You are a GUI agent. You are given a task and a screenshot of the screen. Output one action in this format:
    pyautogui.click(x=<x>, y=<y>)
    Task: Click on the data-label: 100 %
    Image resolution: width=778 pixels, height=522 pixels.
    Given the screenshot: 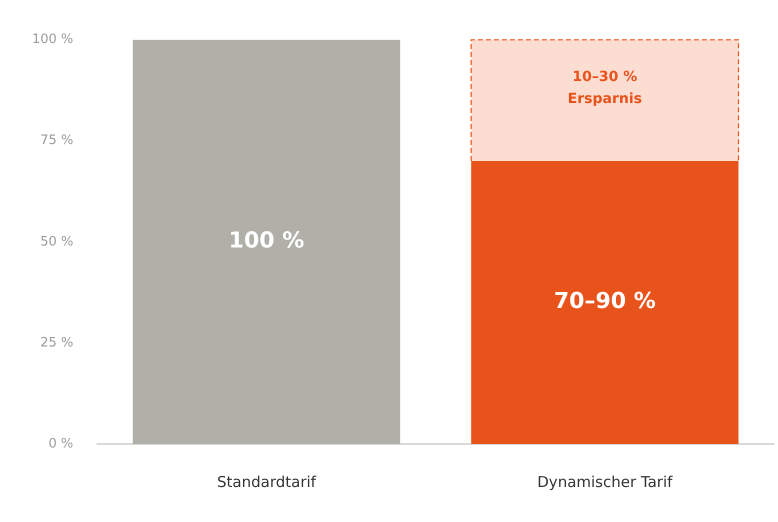 What is the action you would take?
    pyautogui.click(x=266, y=241)
    